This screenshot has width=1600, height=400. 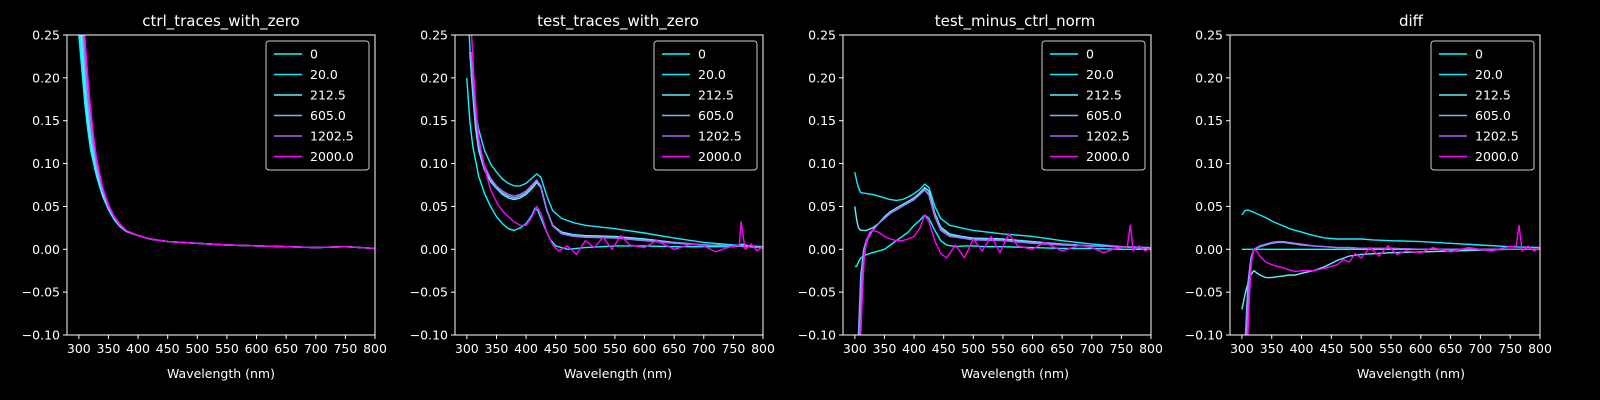 What do you see at coordinates (1331, 348) in the screenshot?
I see `panel-4-xtick-label: 450` at bounding box center [1331, 348].